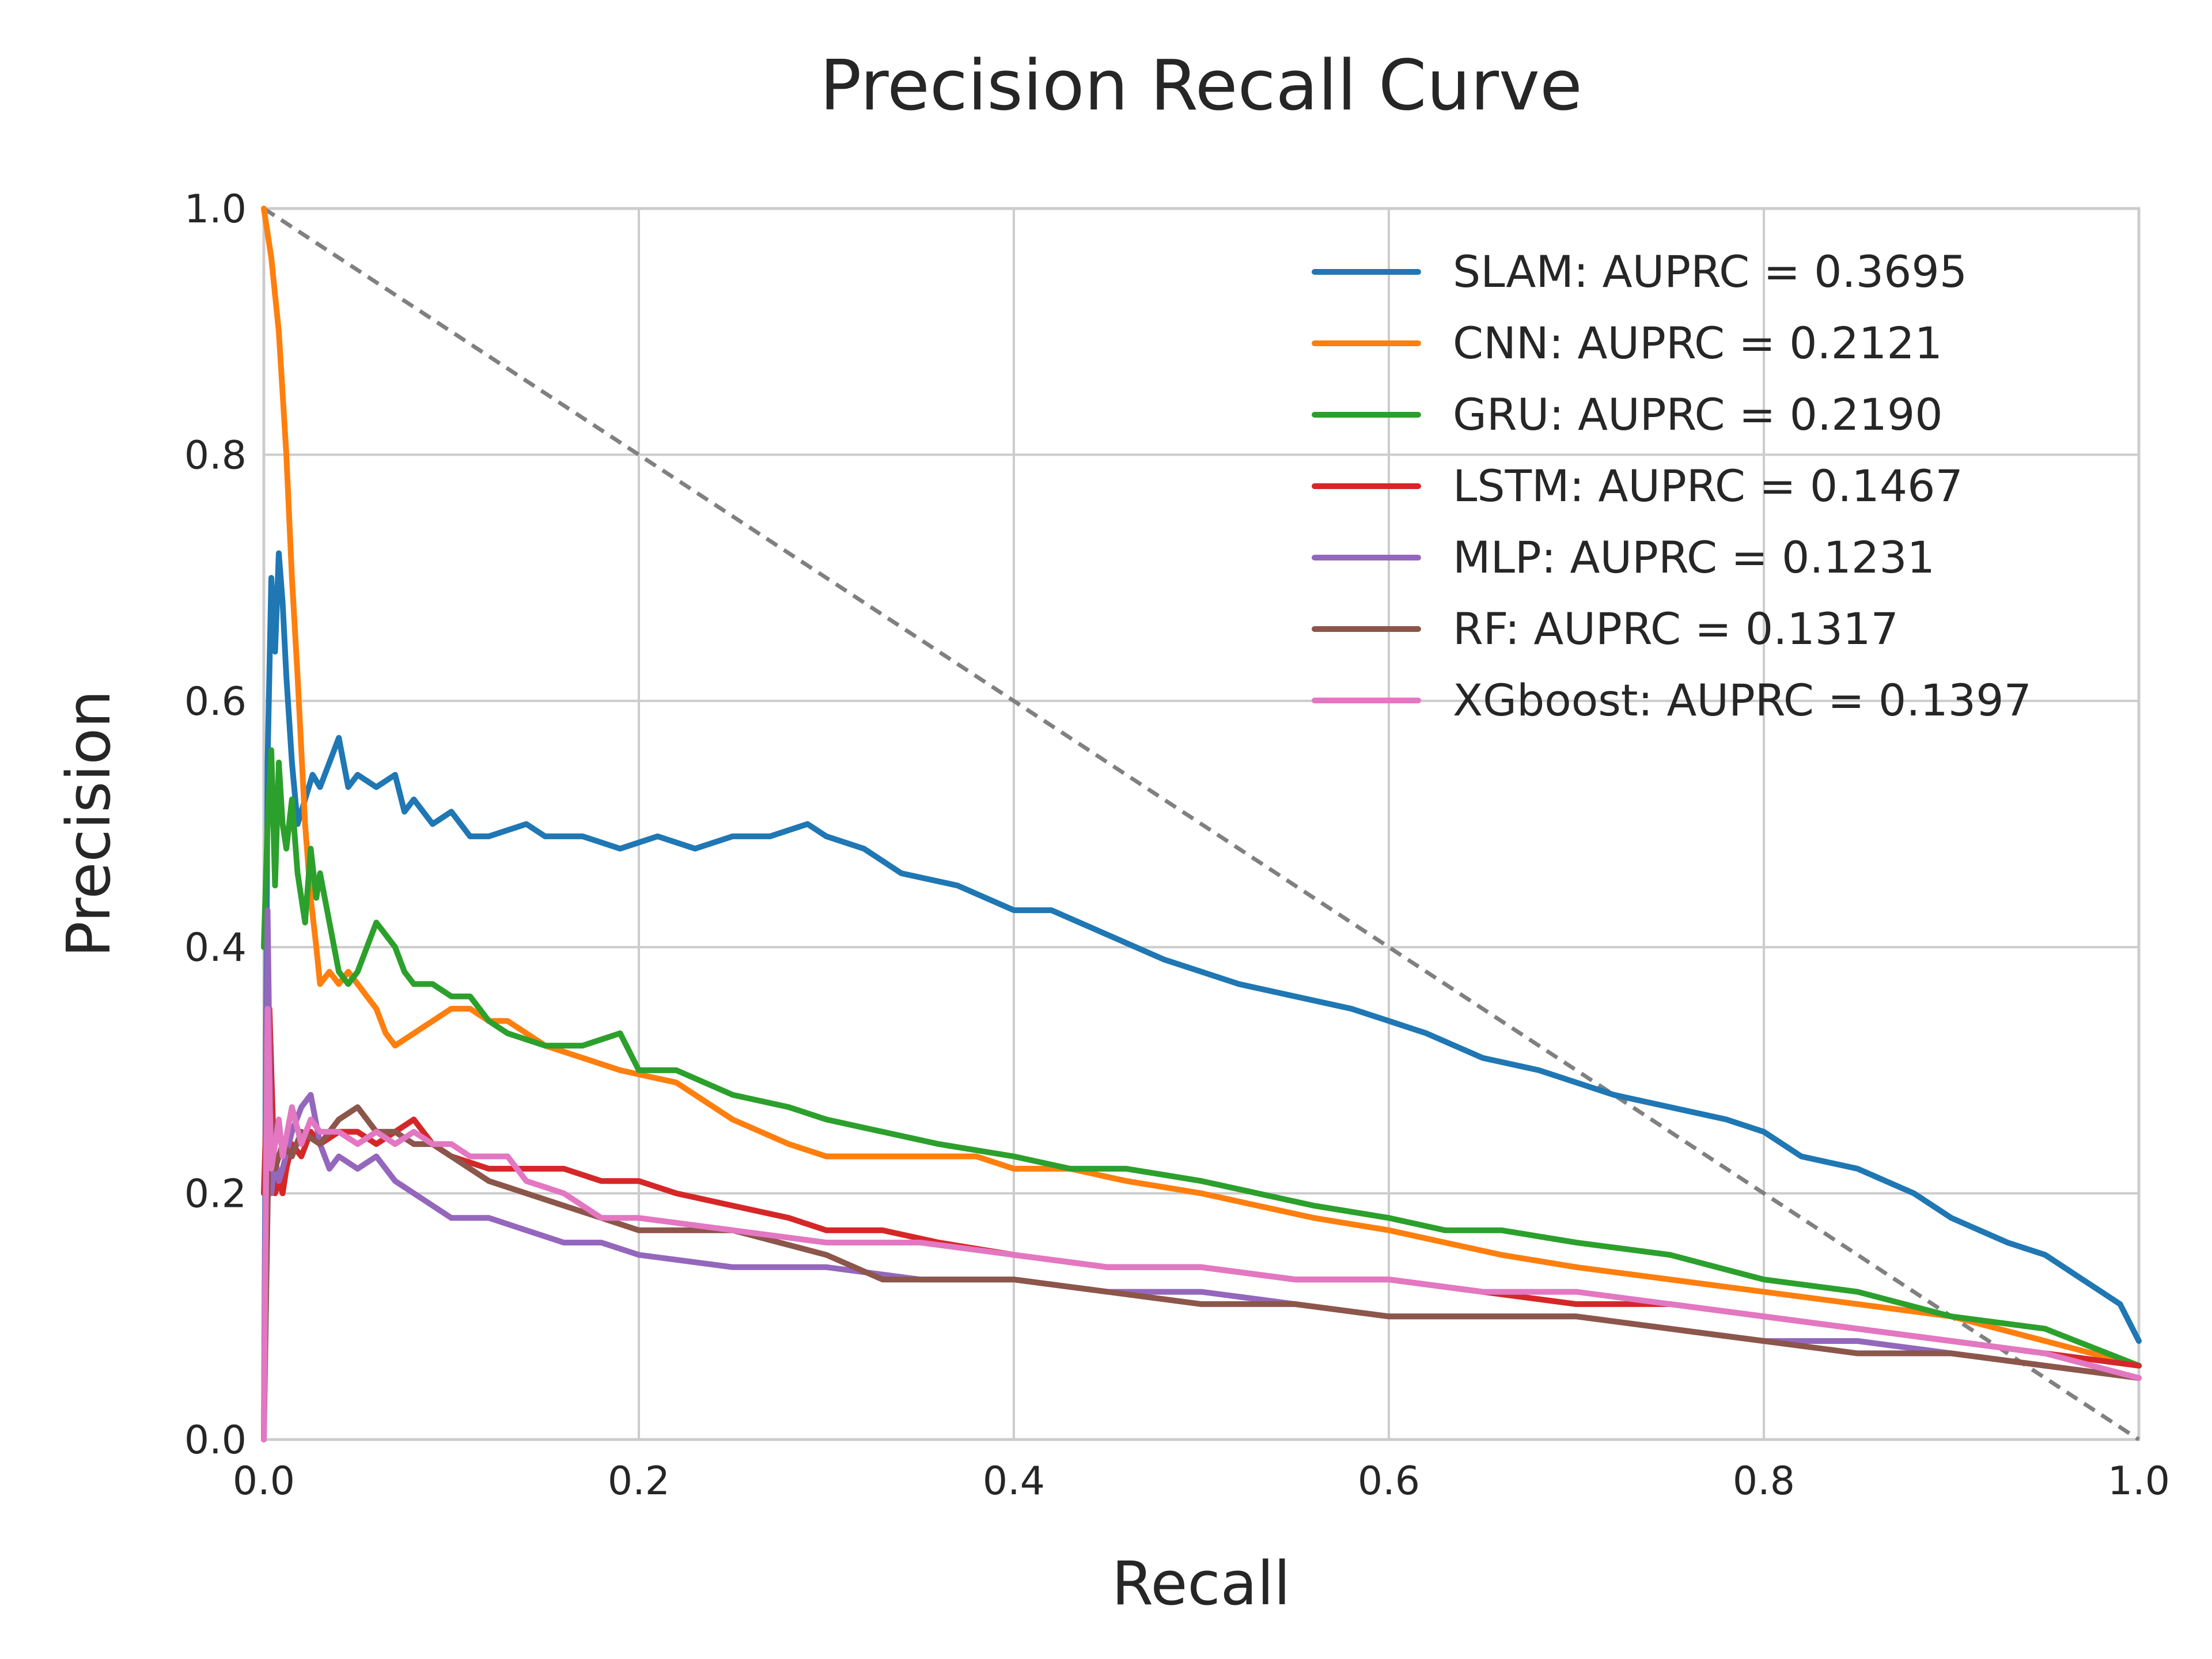  What do you see at coordinates (215, 1440) in the screenshot?
I see `y-tick-label: 0.0` at bounding box center [215, 1440].